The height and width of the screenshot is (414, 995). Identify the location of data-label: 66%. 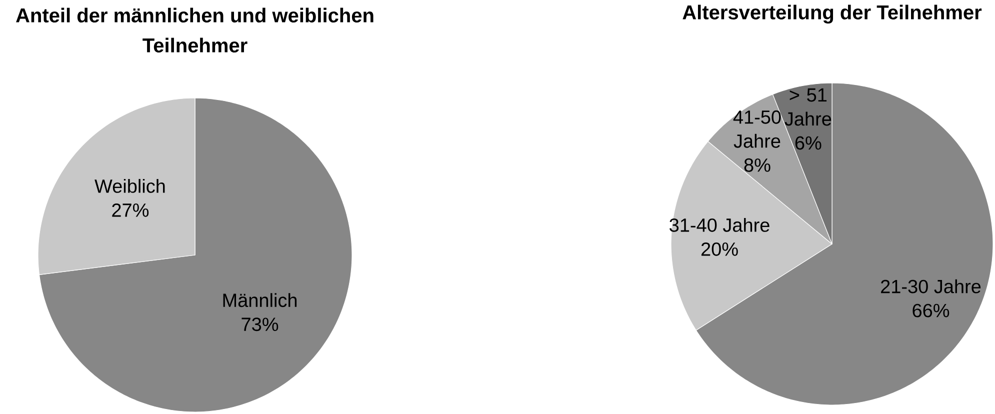
(931, 311).